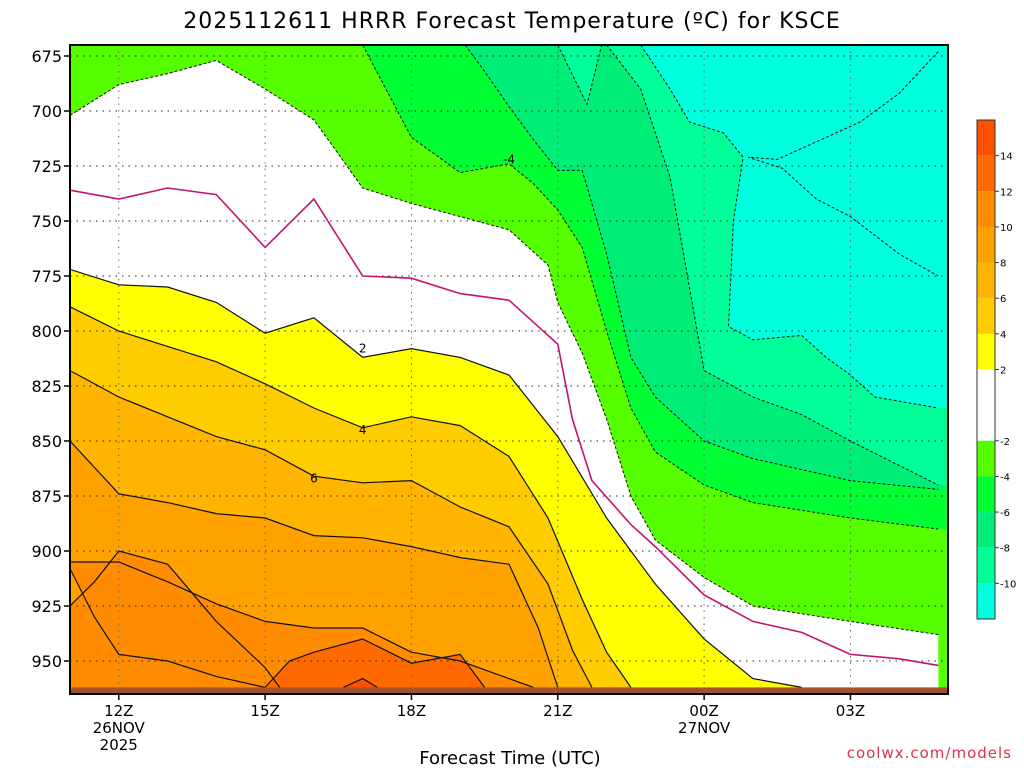 This screenshot has width=1024, height=768. I want to click on contour-label-3: -4, so click(509, 159).